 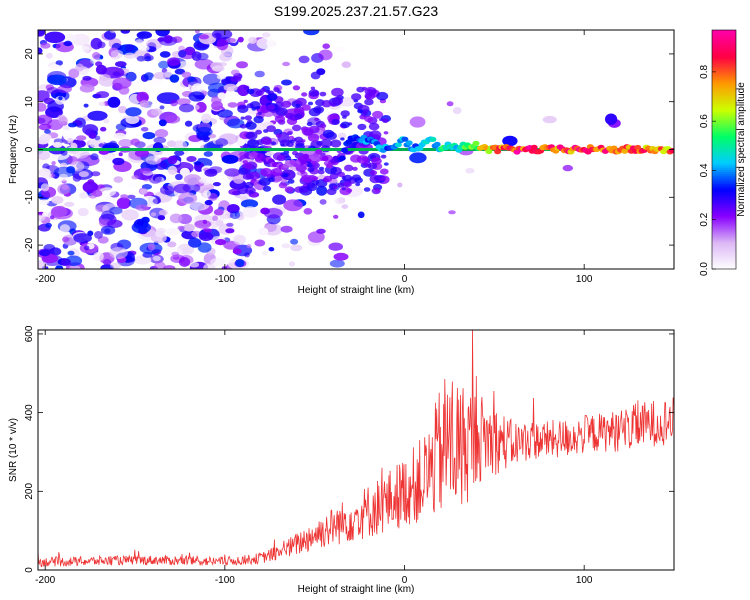 I want to click on chart-title: S199.2025.237.21.57.G23, so click(x=356, y=11).